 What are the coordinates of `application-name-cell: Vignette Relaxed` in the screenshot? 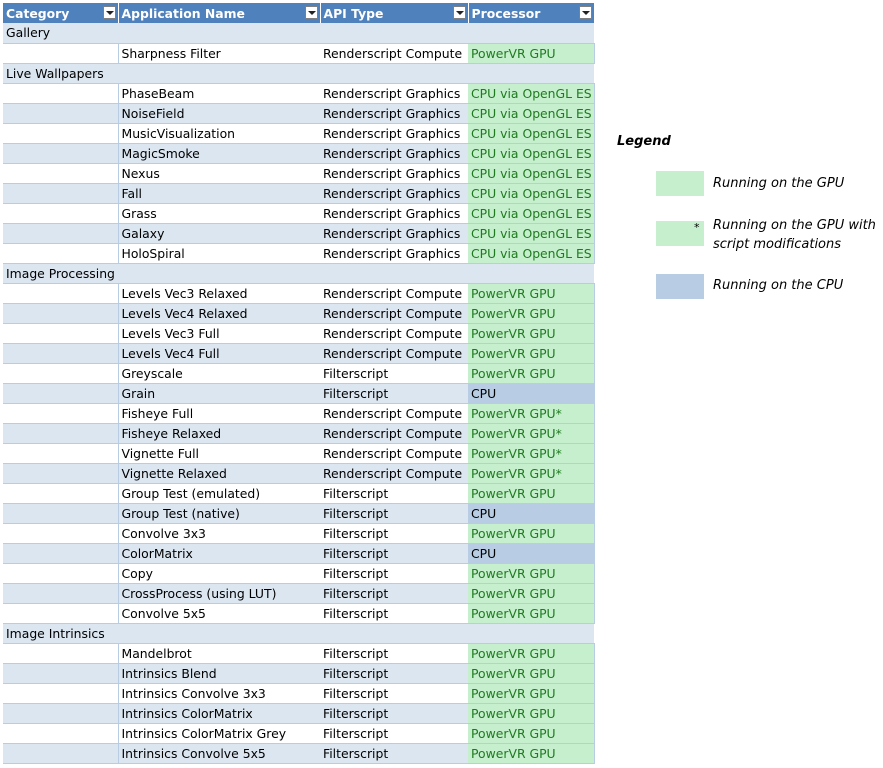 It's located at (219, 473).